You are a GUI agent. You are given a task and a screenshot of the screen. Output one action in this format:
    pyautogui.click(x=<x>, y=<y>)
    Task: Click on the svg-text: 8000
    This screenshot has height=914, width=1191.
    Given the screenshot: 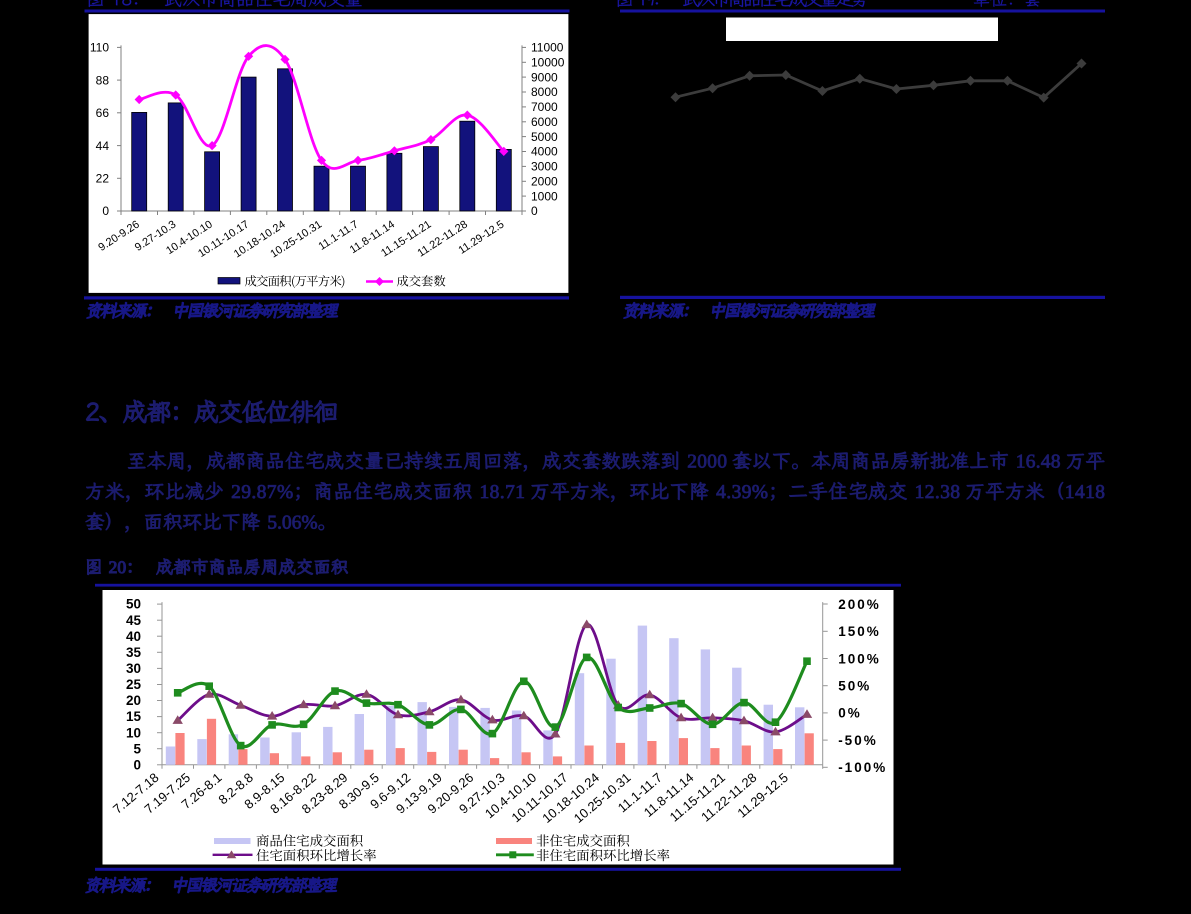 What is the action you would take?
    pyautogui.click(x=544, y=92)
    